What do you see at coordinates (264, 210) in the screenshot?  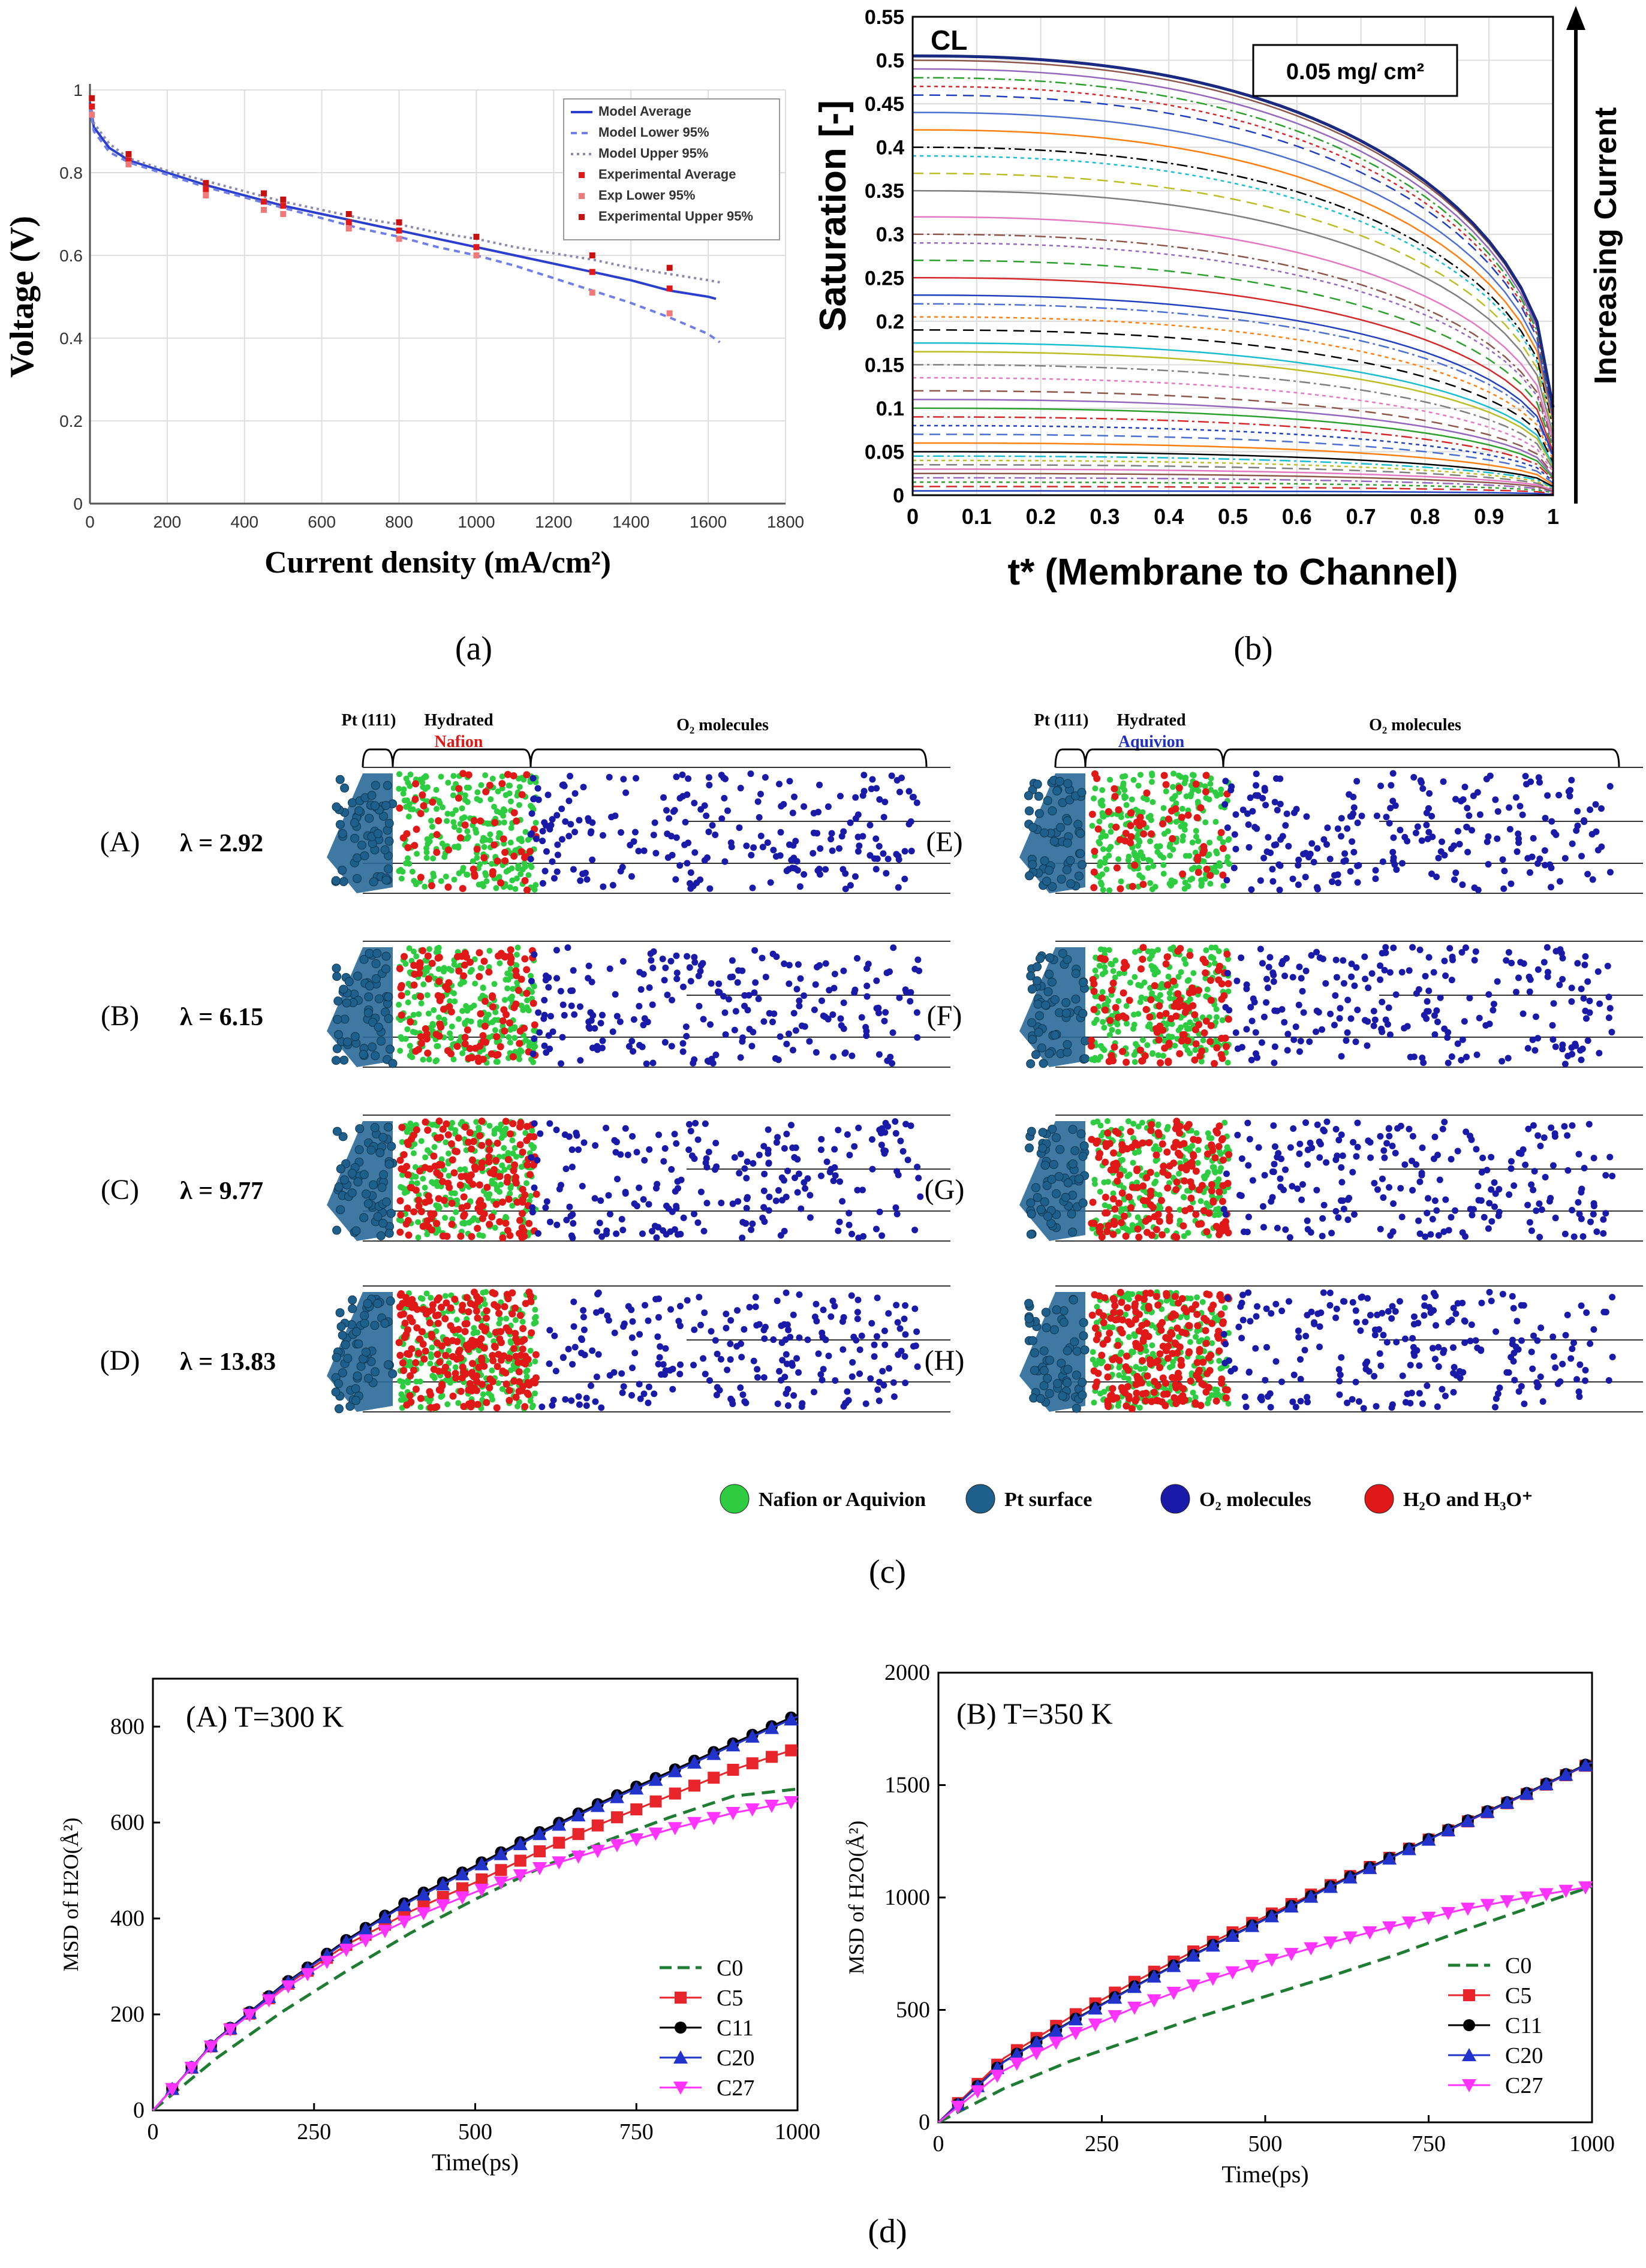 I see `data-point` at bounding box center [264, 210].